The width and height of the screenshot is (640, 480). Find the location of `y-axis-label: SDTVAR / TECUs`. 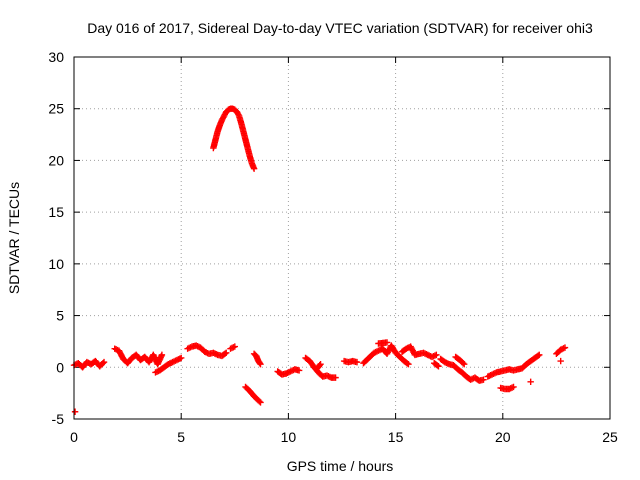

y-axis-label: SDTVAR / TECUs is located at coordinates (14, 238).